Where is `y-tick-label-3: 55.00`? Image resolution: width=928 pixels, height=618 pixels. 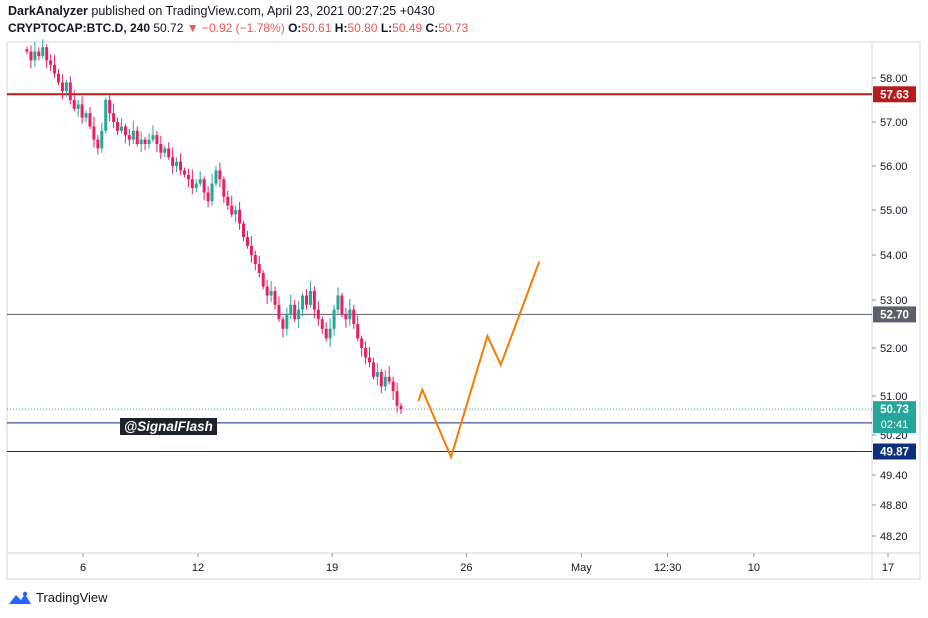 y-tick-label-3: 55.00 is located at coordinates (894, 211).